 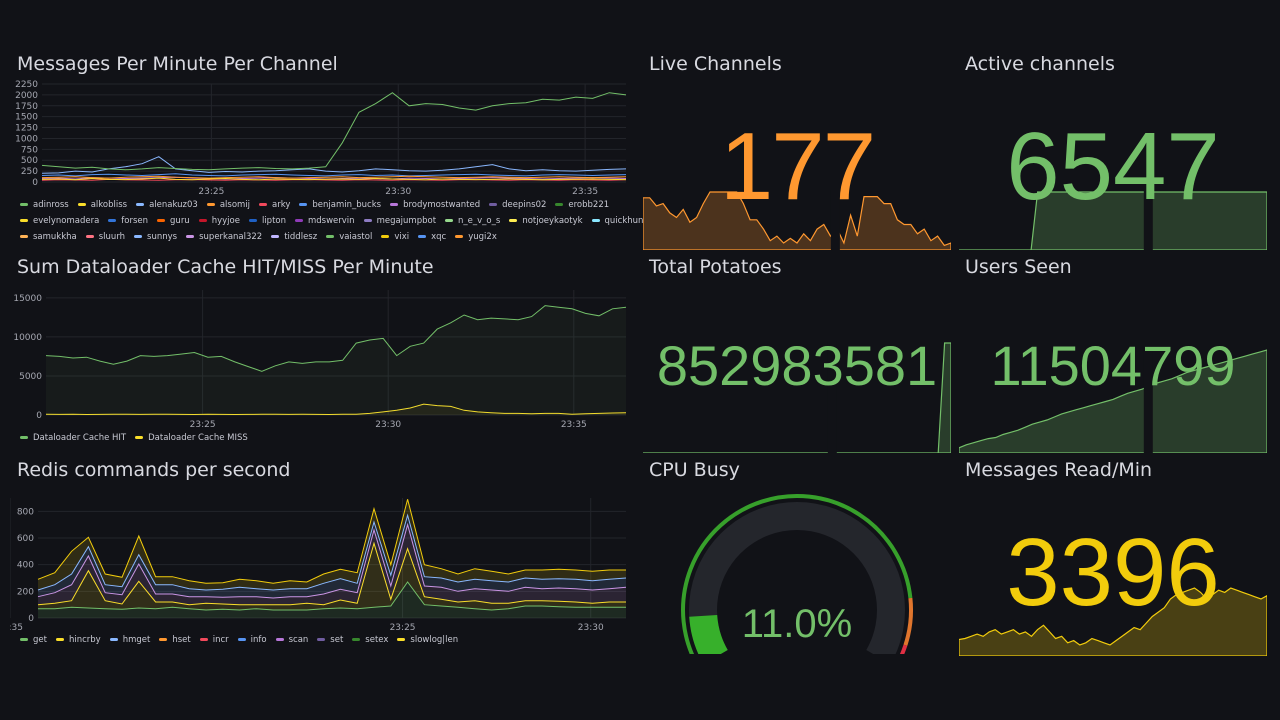 I want to click on legend-item: set, so click(x=330, y=640).